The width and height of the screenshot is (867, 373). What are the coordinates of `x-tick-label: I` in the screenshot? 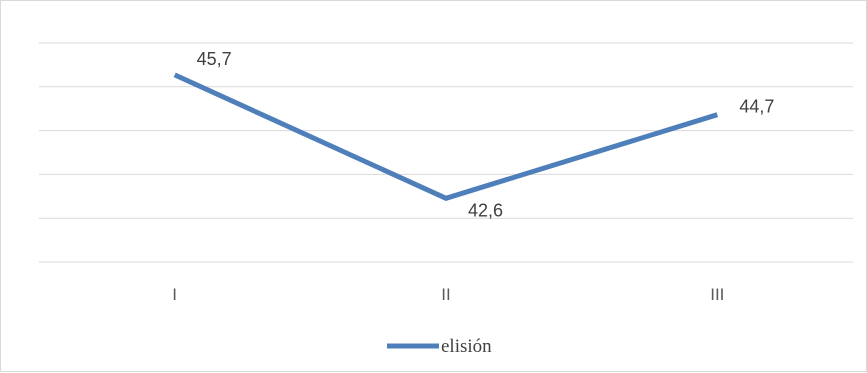 It's located at (174, 294).